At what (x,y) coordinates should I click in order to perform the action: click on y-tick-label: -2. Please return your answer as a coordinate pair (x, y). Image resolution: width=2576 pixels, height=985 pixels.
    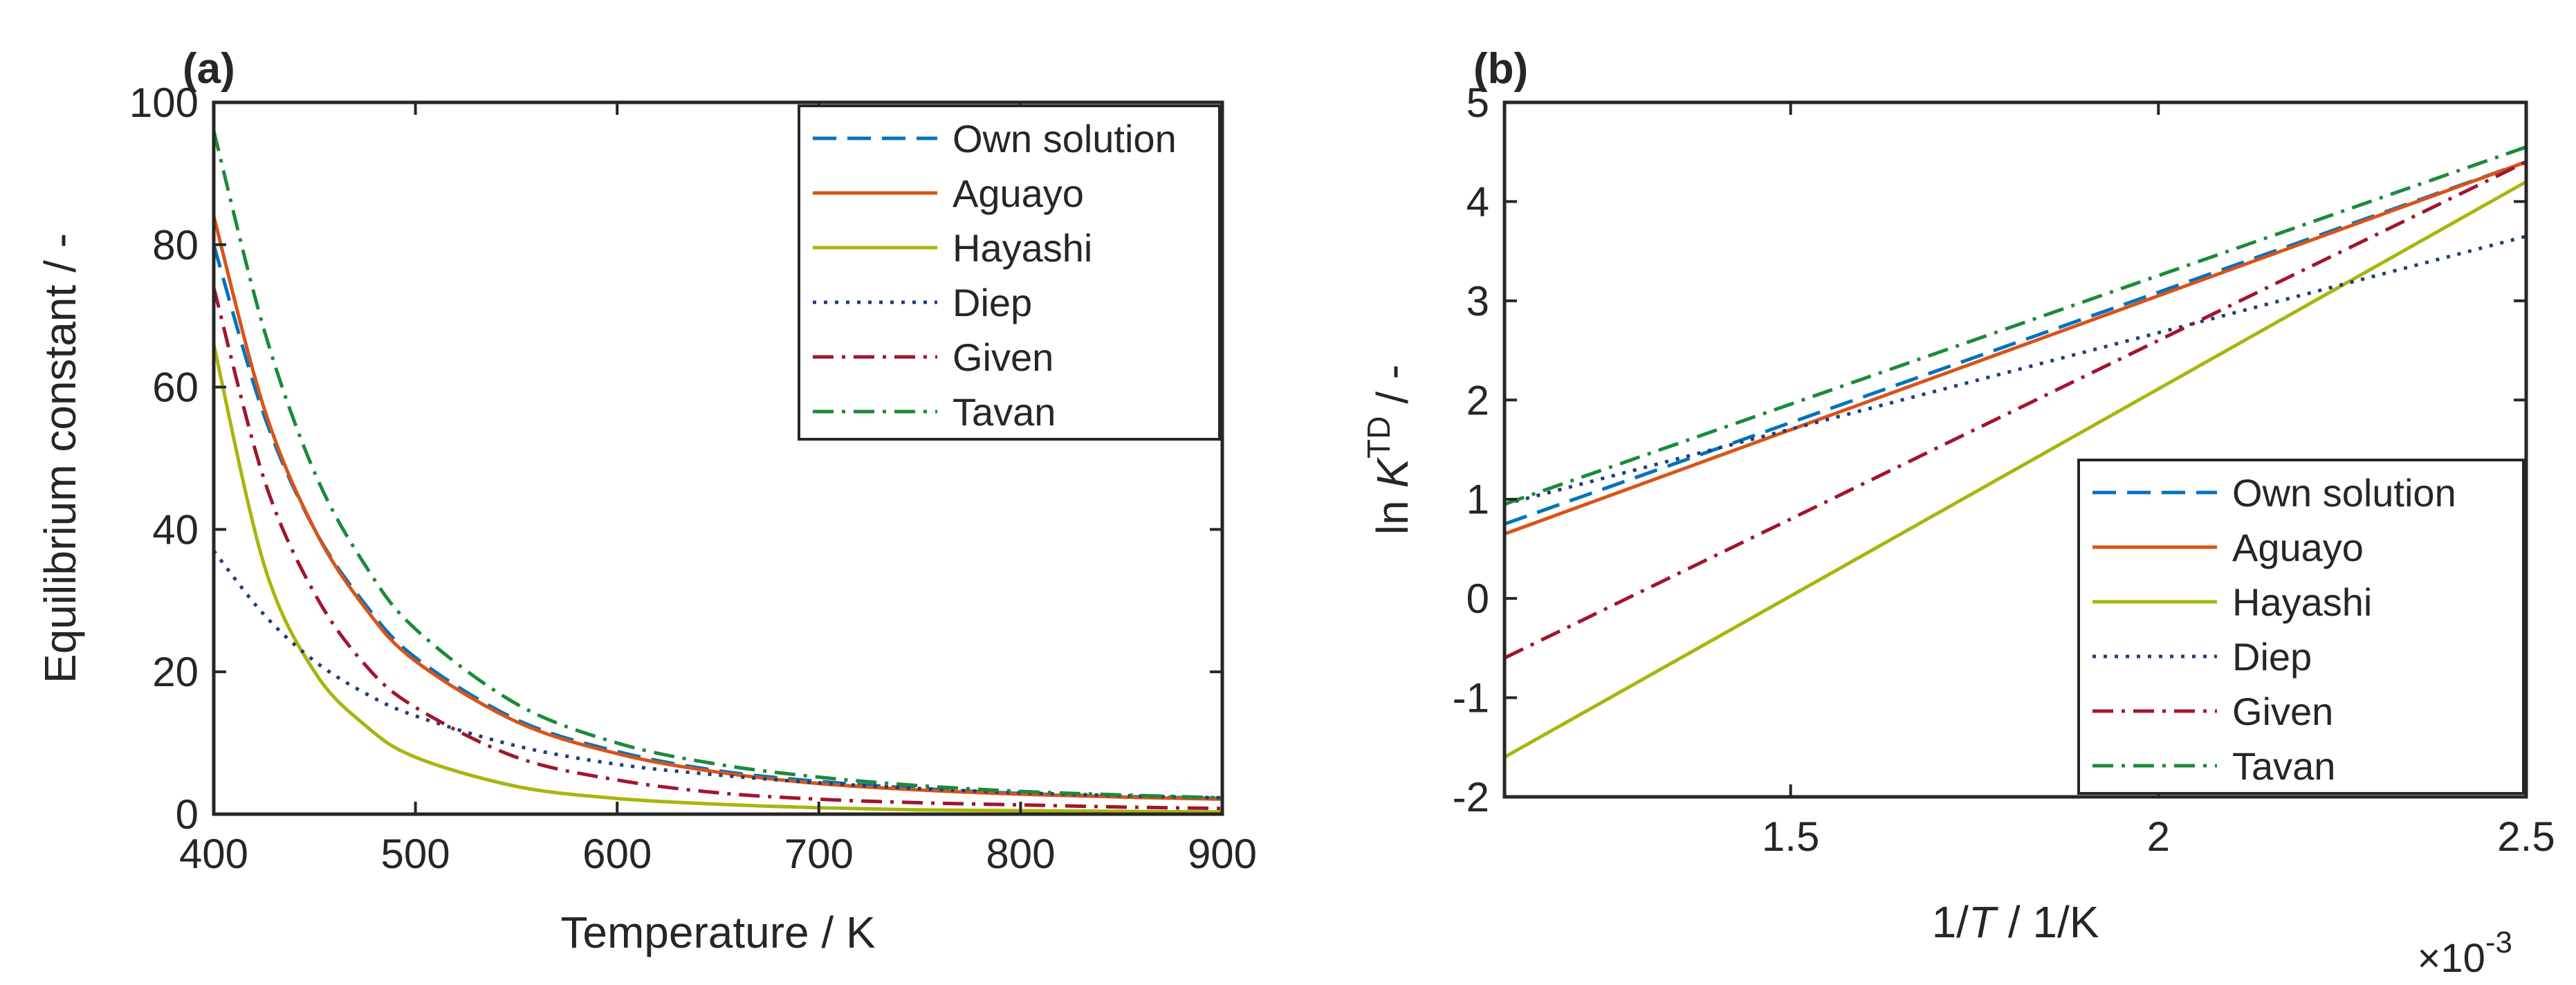
    Looking at the image, I should click on (1471, 797).